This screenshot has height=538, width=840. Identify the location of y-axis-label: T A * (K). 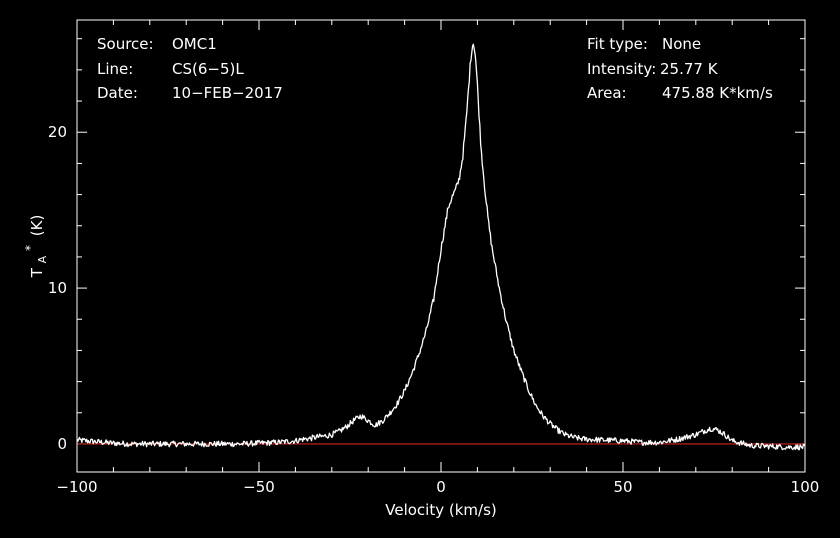
(35, 247).